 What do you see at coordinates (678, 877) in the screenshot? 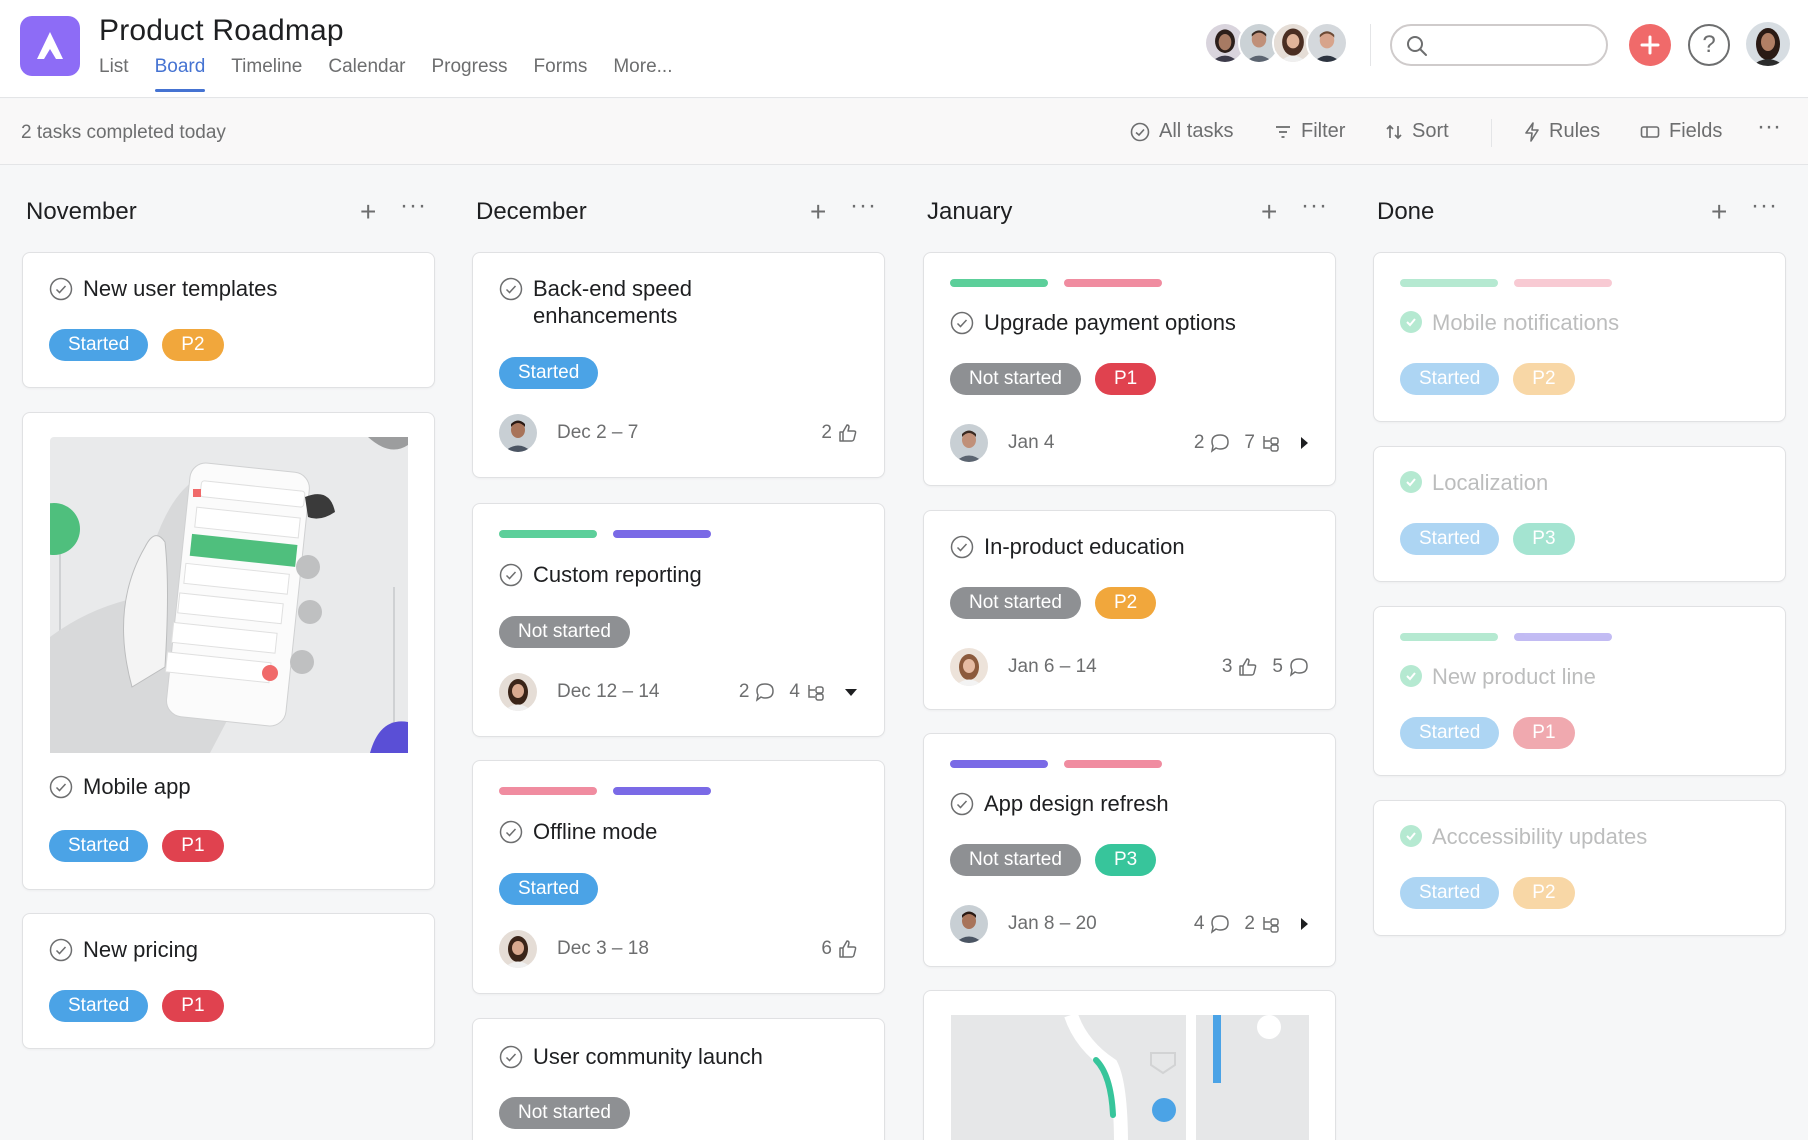
I see `task-card: Offline mode Started Dec 3 – 18 6` at bounding box center [678, 877].